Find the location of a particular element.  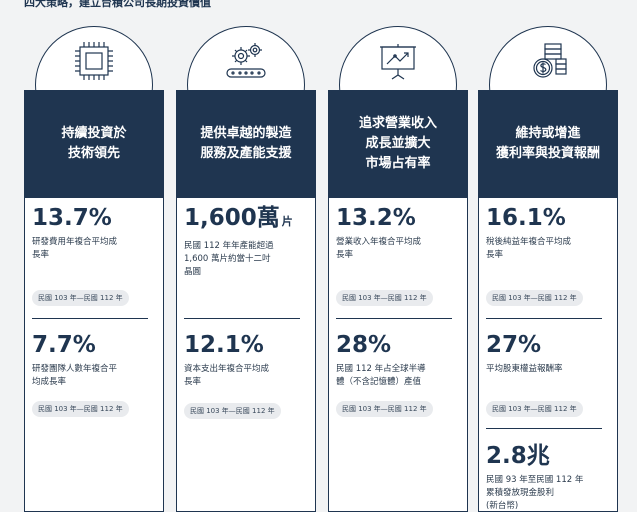

stat-description: 資本支出年複合平均成 長率 is located at coordinates (227, 375).